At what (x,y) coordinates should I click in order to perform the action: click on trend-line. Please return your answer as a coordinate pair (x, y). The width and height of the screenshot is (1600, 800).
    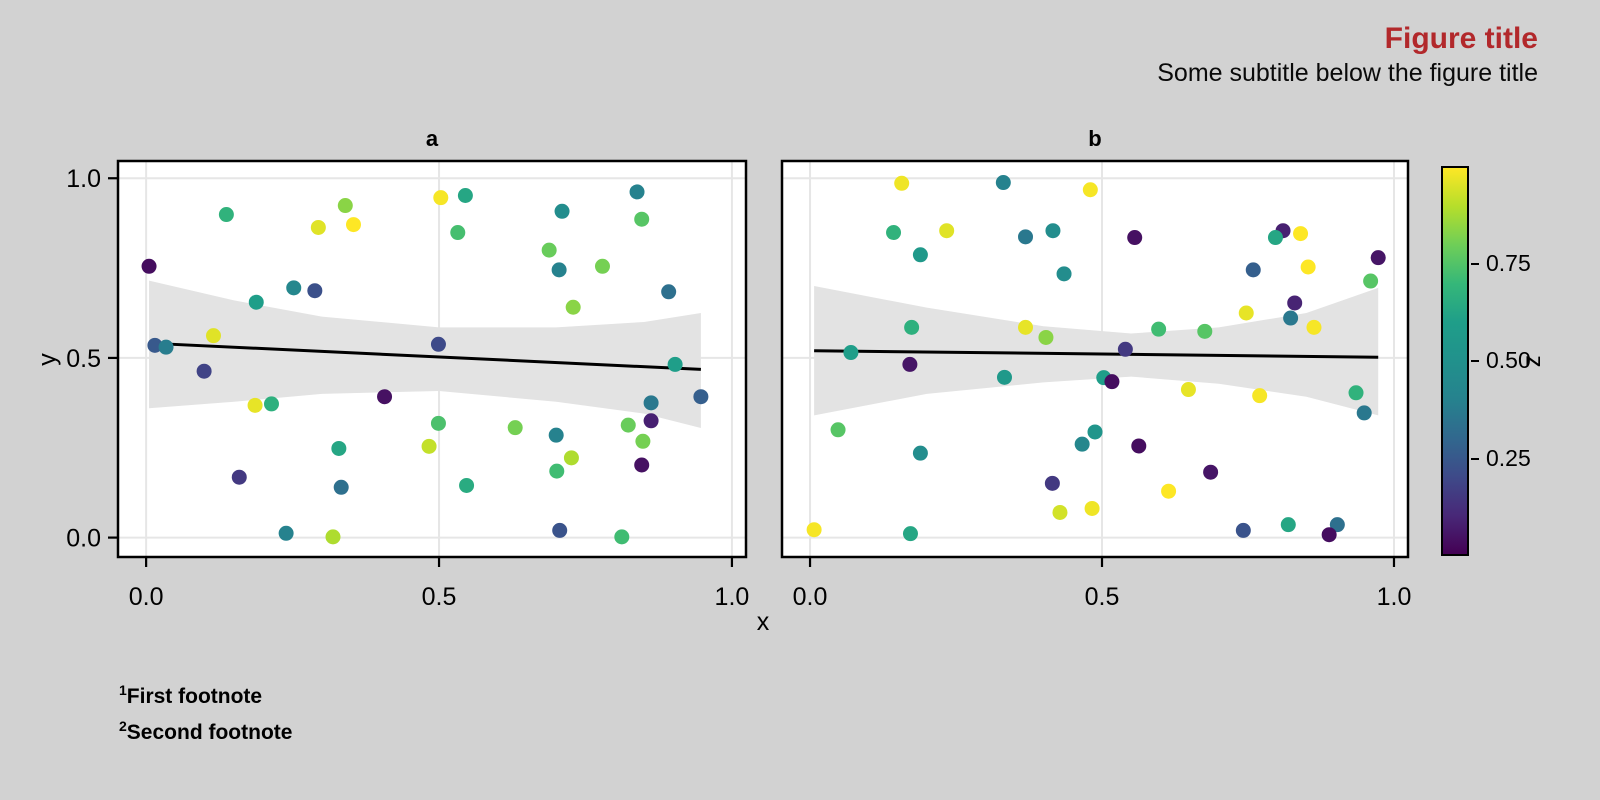
    Looking at the image, I should click on (424, 356).